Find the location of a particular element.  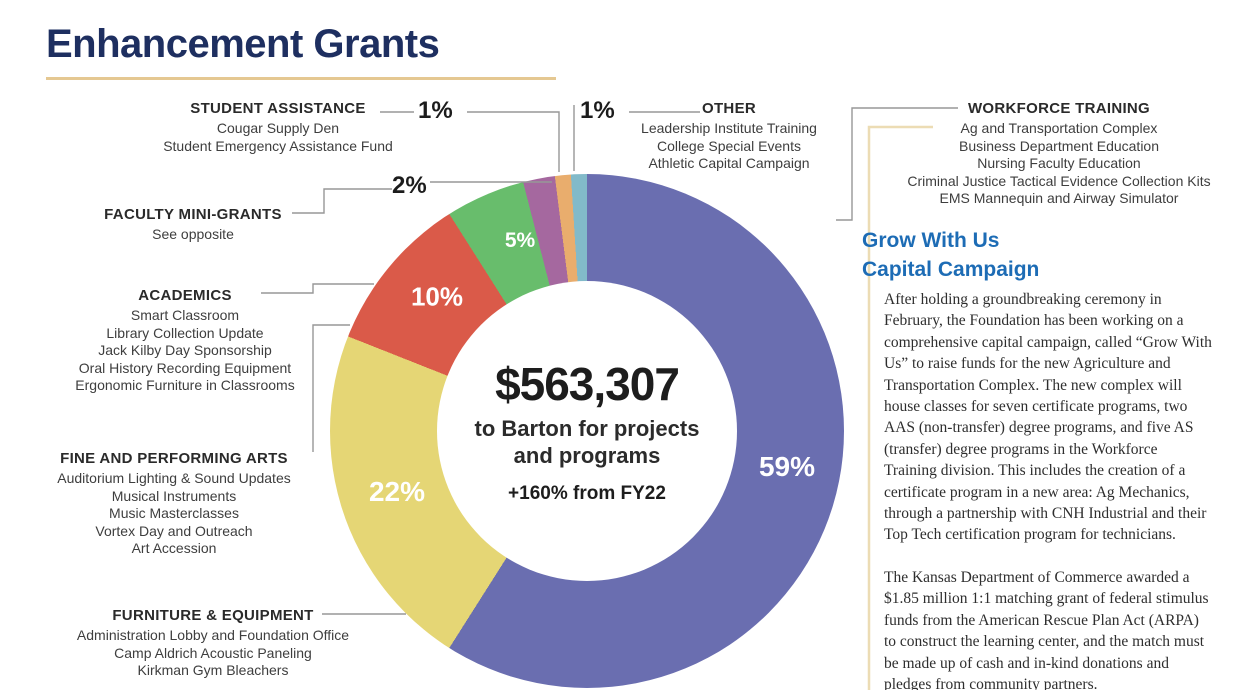

list-item: Smart Classroom is located at coordinates (185, 315).